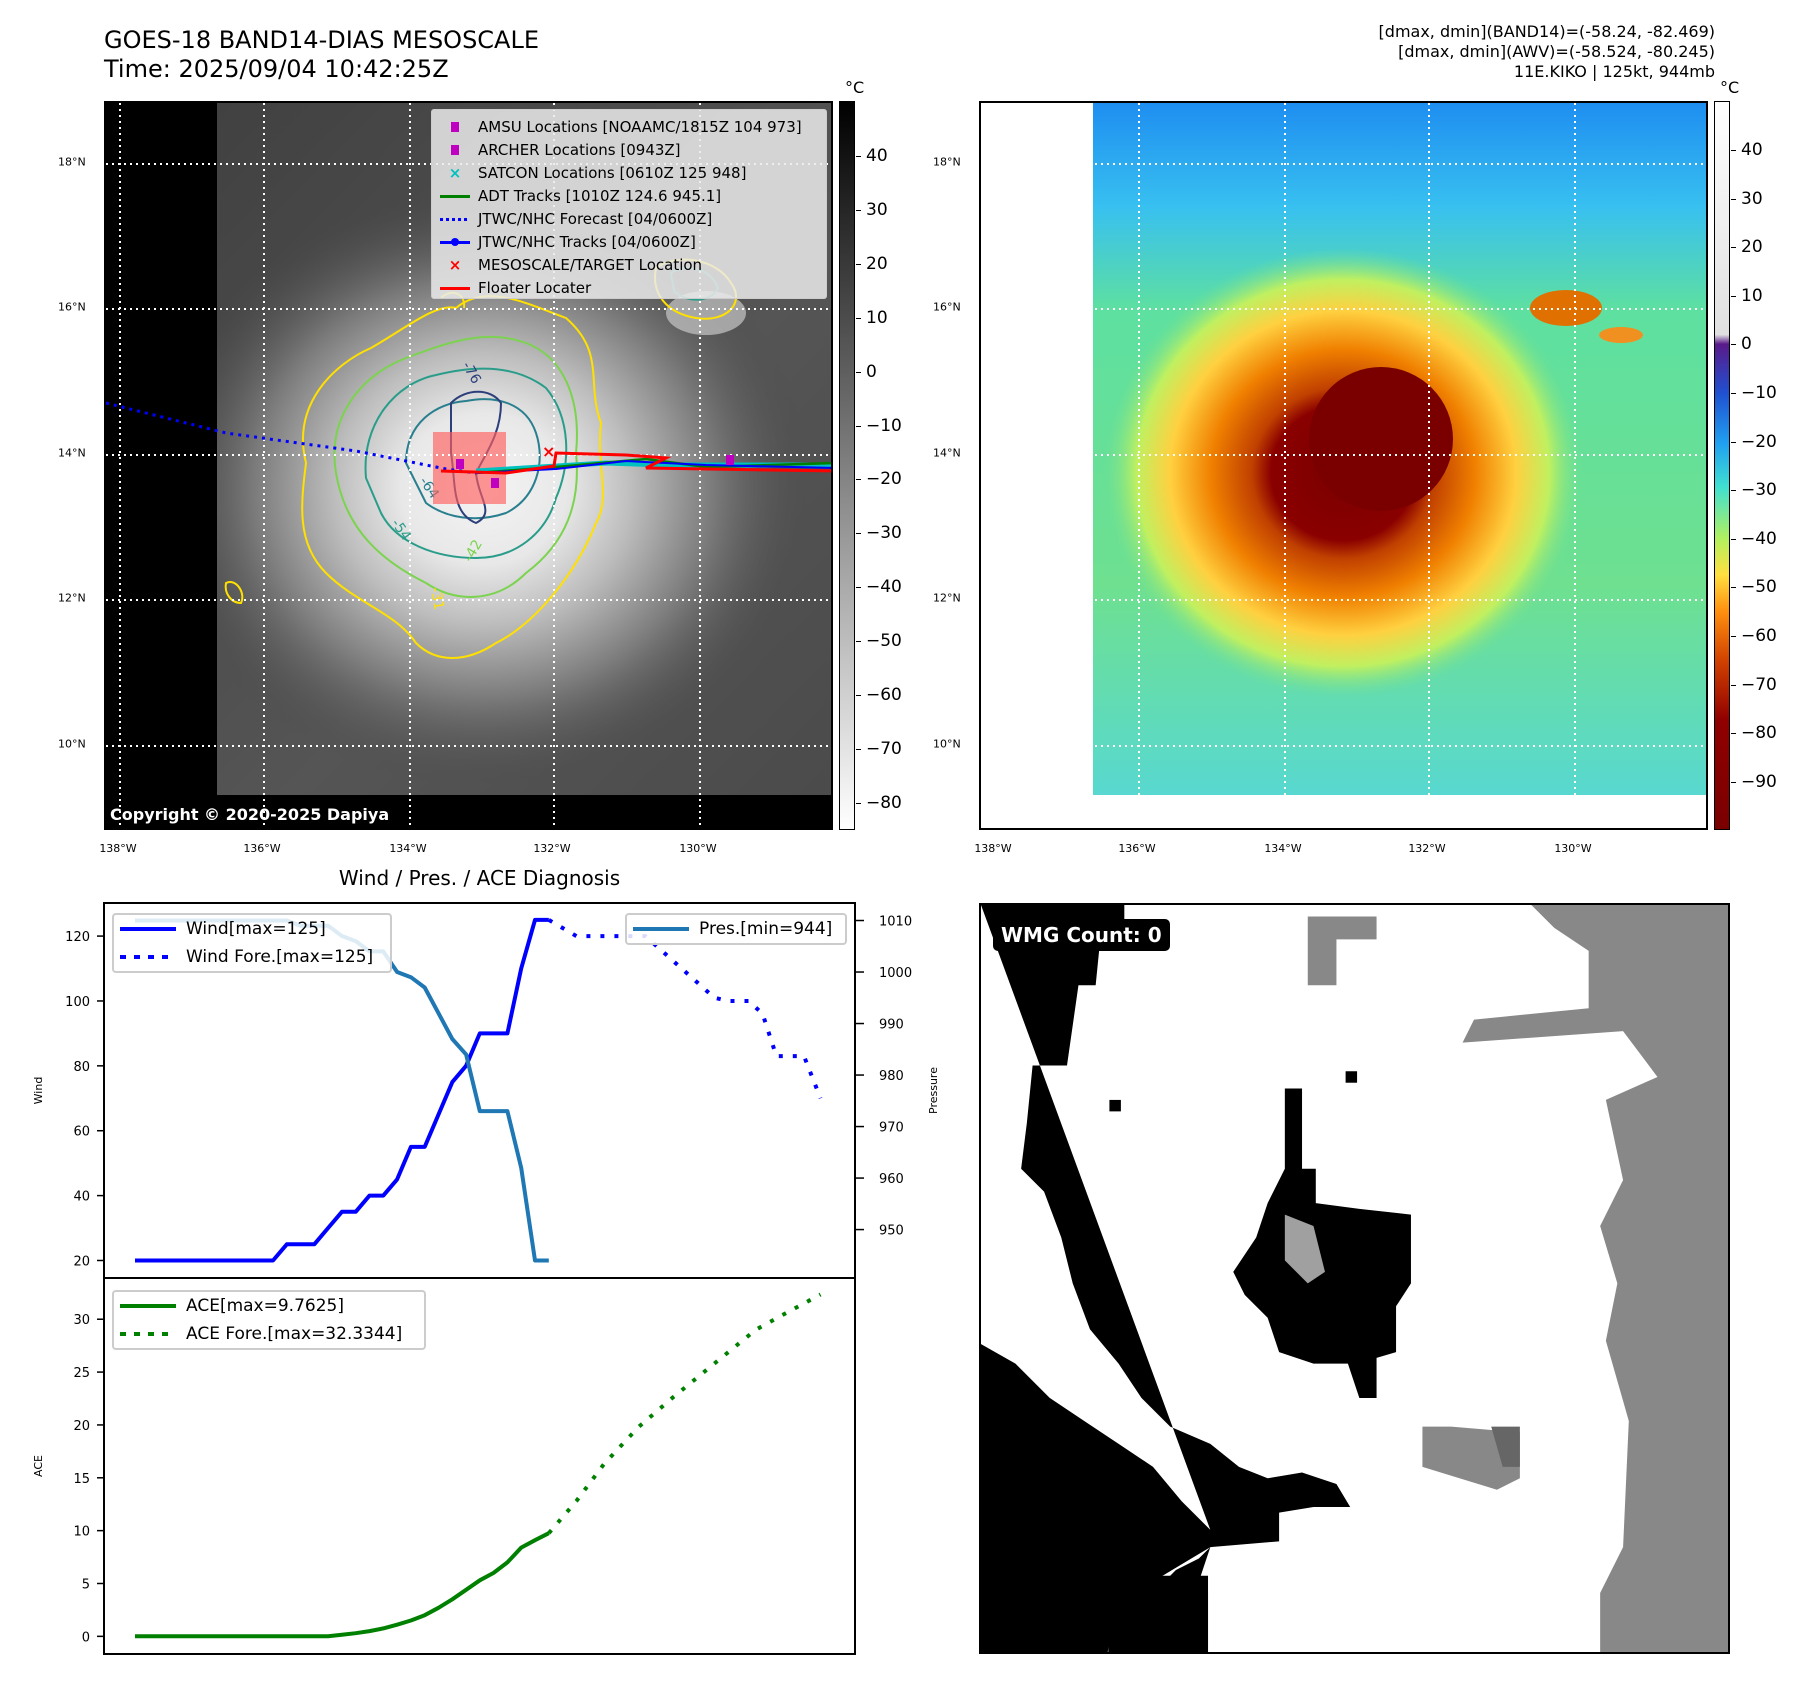 The image size is (1797, 1690). What do you see at coordinates (342, 1585) in the screenshot?
I see `series-line-ace` at bounding box center [342, 1585].